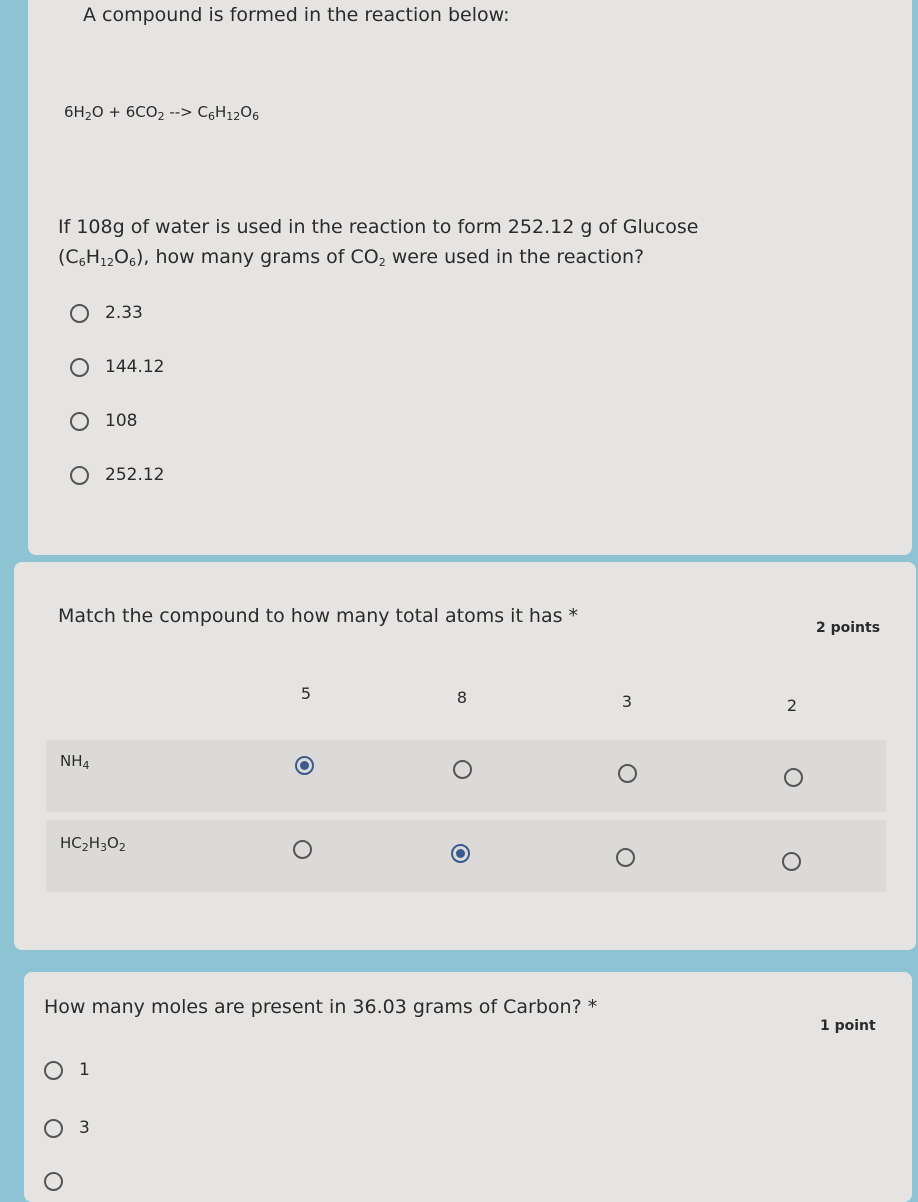 Image resolution: width=918 pixels, height=1202 pixels. Describe the element at coordinates (84, 1128) in the screenshot. I see `option-label: 3` at that location.